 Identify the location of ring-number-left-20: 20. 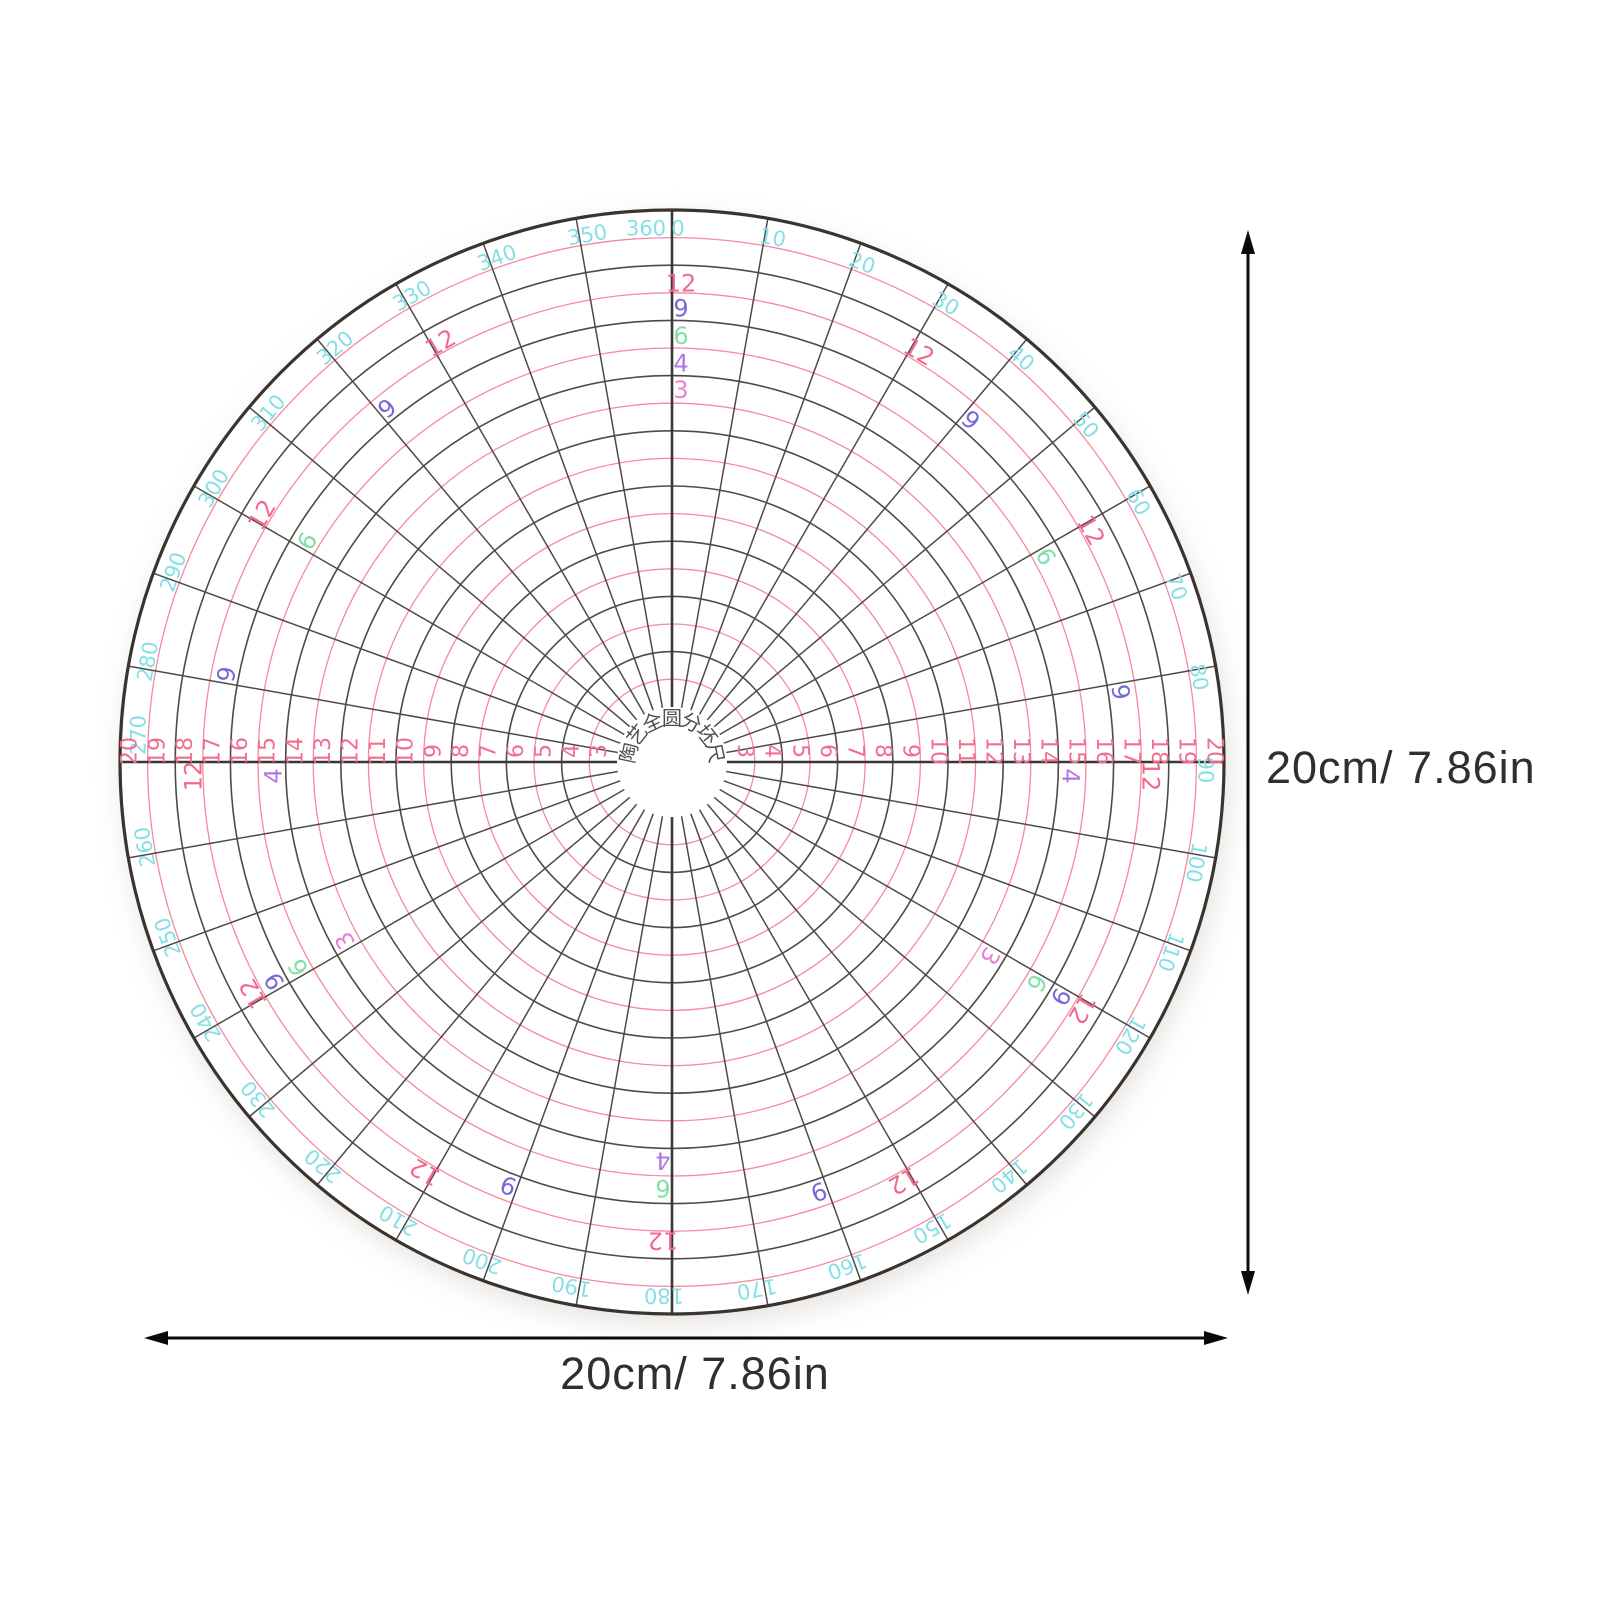
(130, 751).